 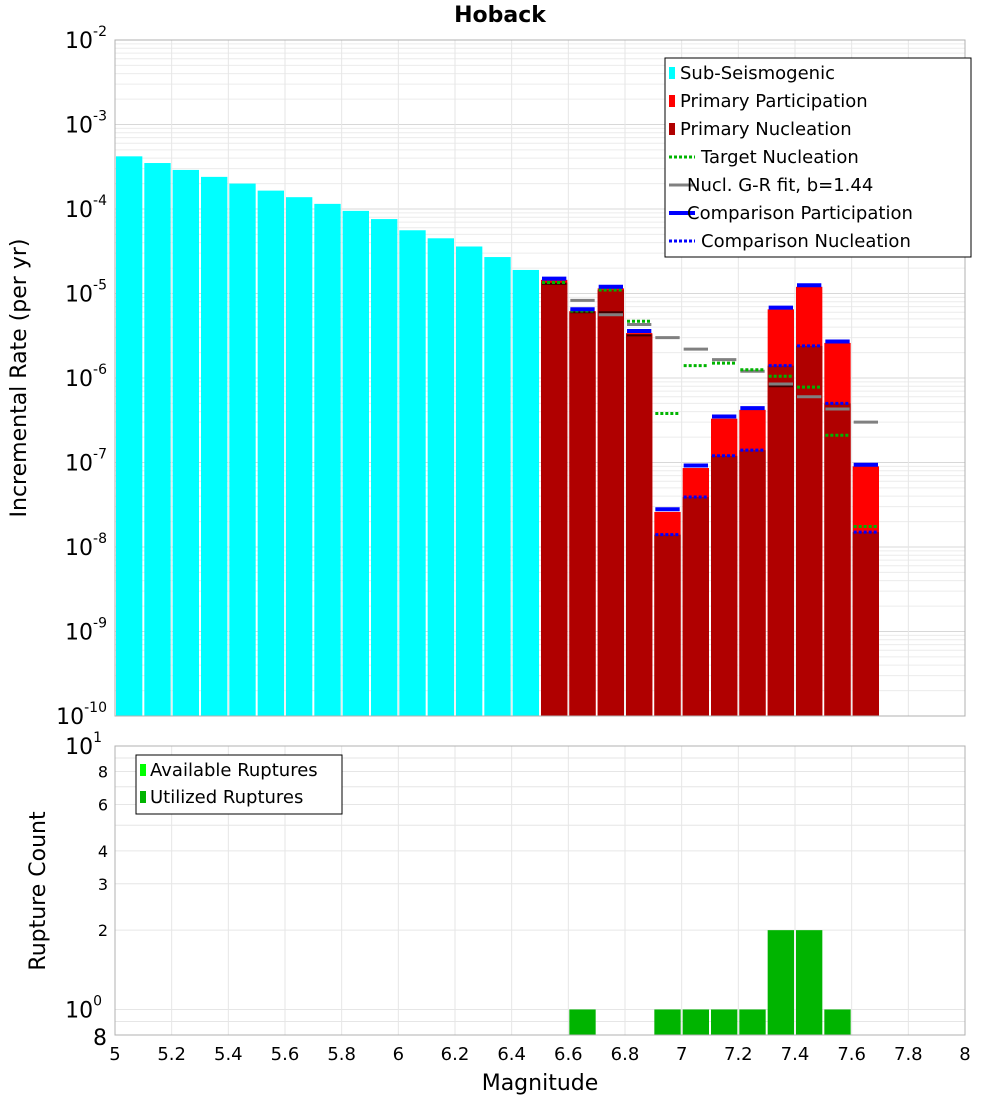 I want to click on top-y-tick-label: 10⁻⁴, so click(x=86, y=208).